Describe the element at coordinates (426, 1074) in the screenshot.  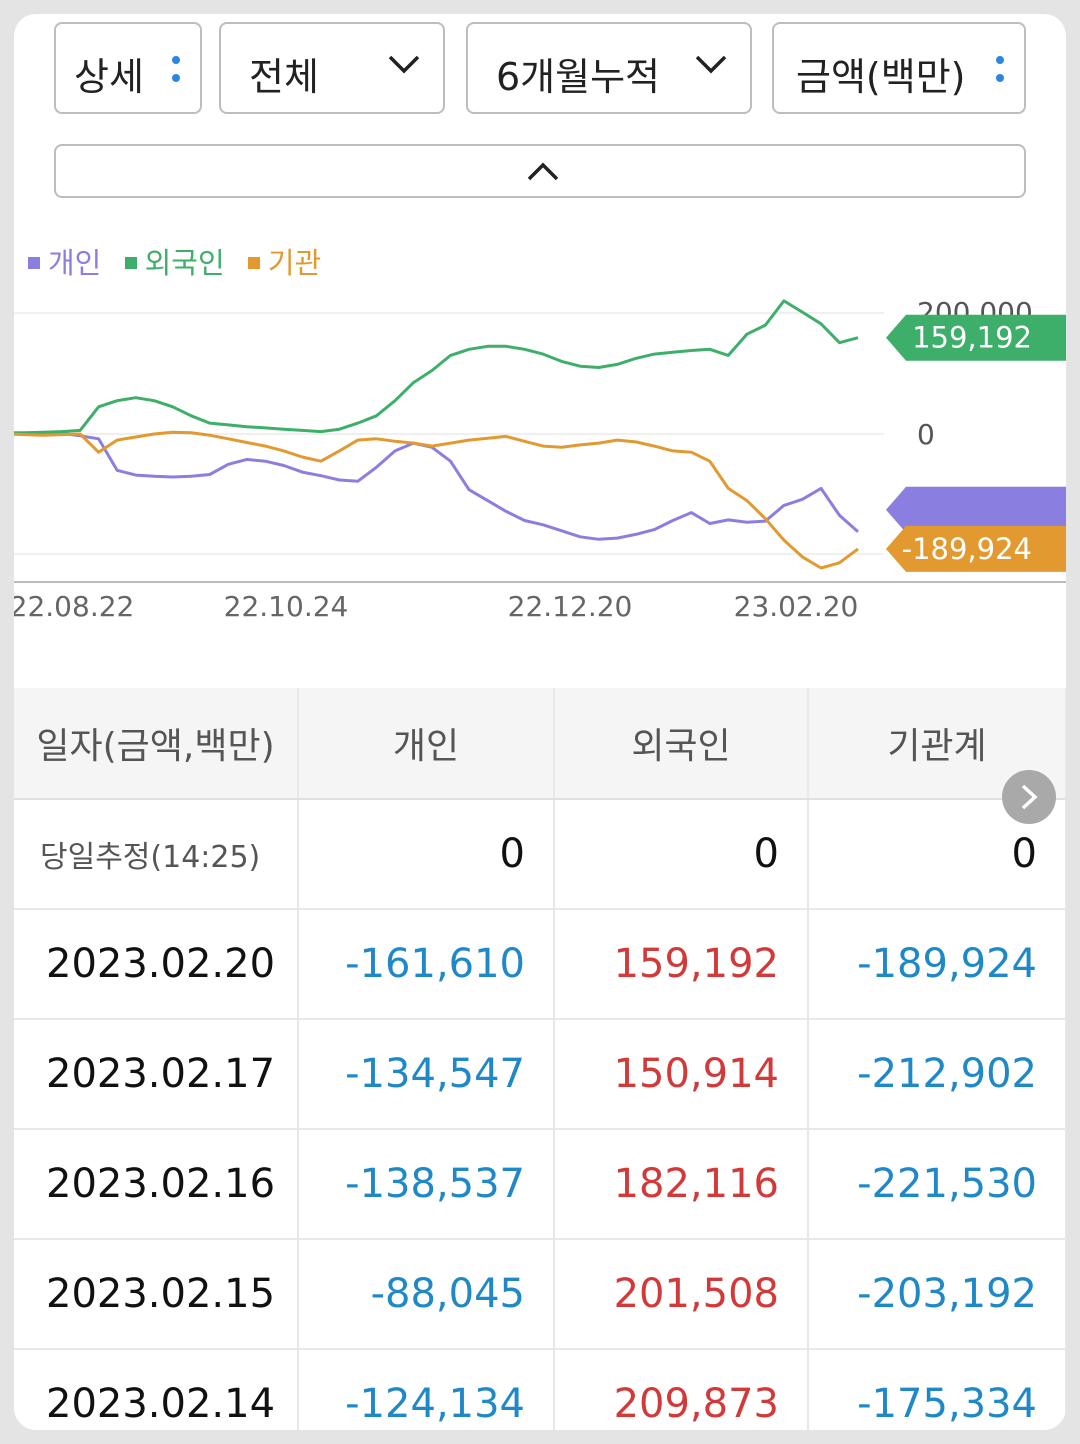
I see `cell-individual: -134,547` at that location.